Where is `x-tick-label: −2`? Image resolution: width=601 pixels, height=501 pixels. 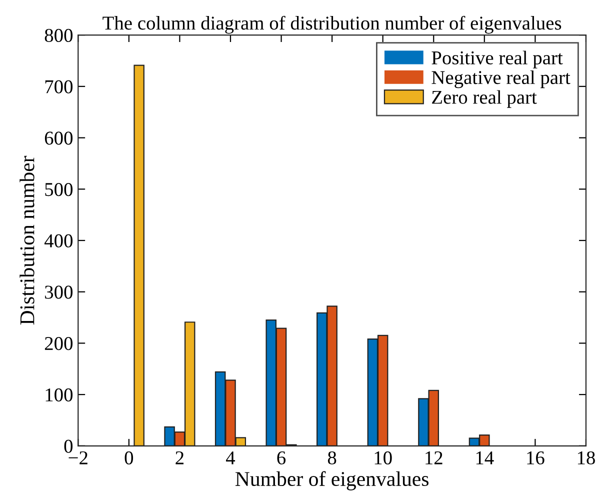
x-tick-label: −2 is located at coordinates (78, 457).